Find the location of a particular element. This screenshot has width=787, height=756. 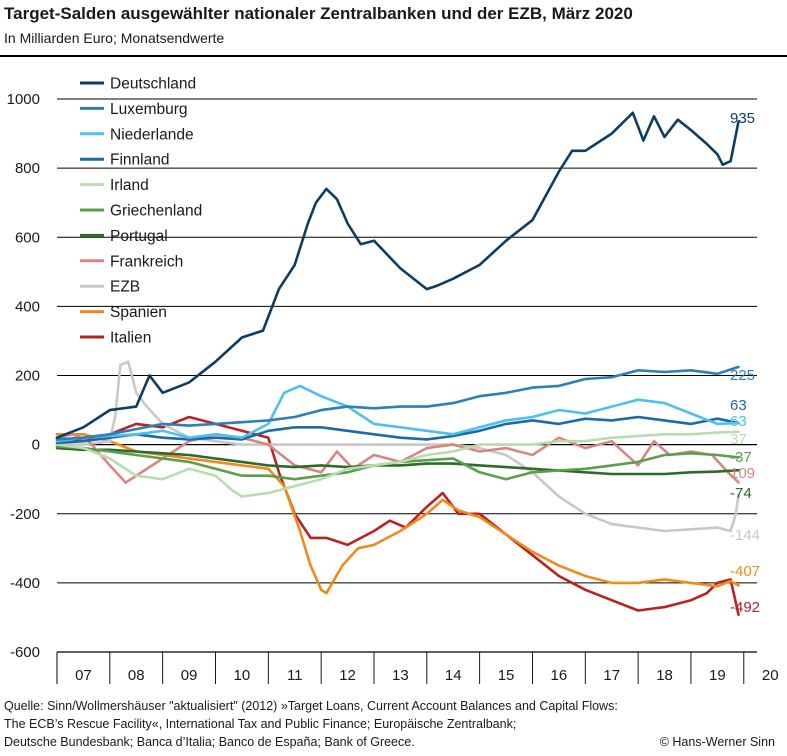

x-tick-label: 17 is located at coordinates (611, 675).